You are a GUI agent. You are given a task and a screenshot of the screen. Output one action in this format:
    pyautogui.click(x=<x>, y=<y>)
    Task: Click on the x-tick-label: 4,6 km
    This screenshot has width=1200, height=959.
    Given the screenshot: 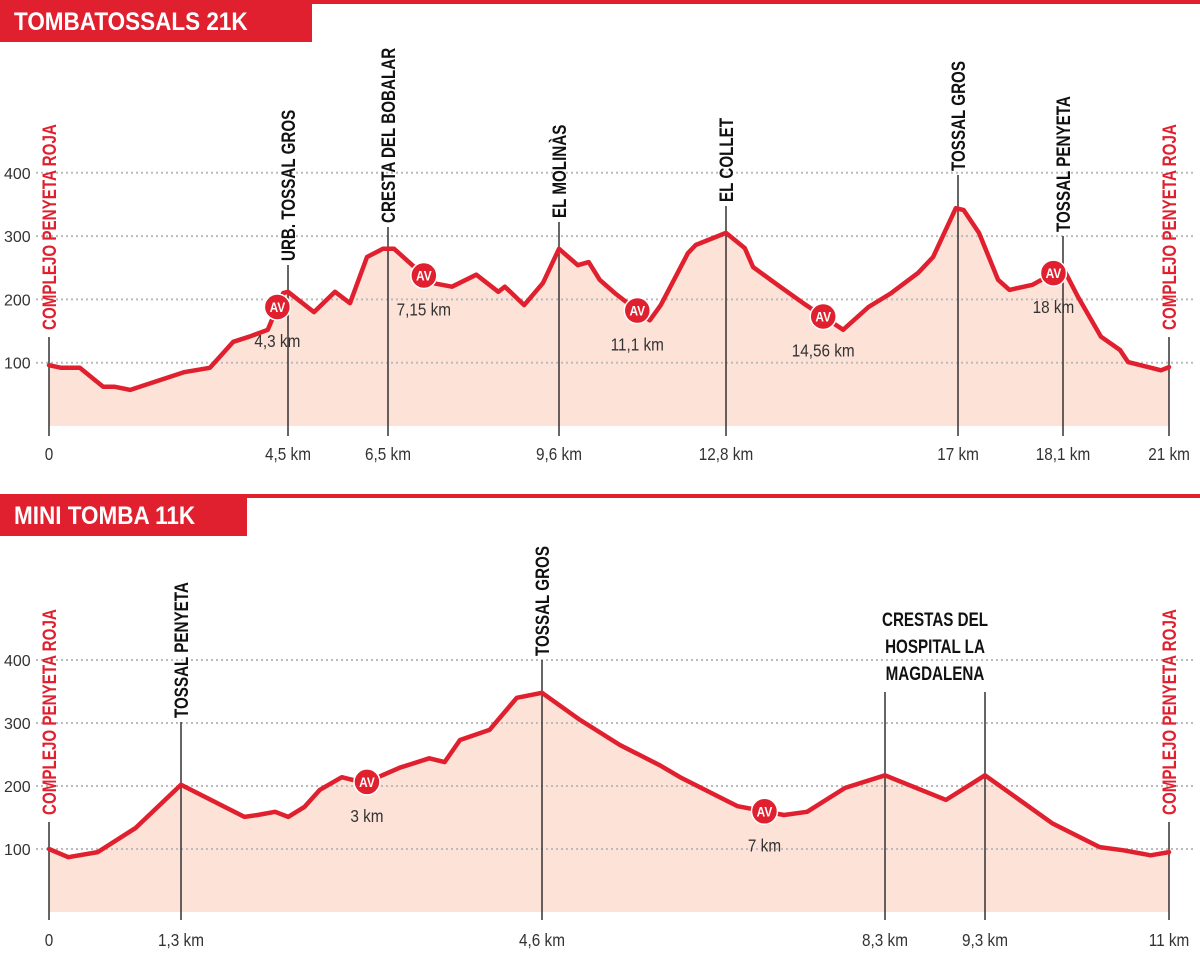 What is the action you would take?
    pyautogui.click(x=542, y=940)
    